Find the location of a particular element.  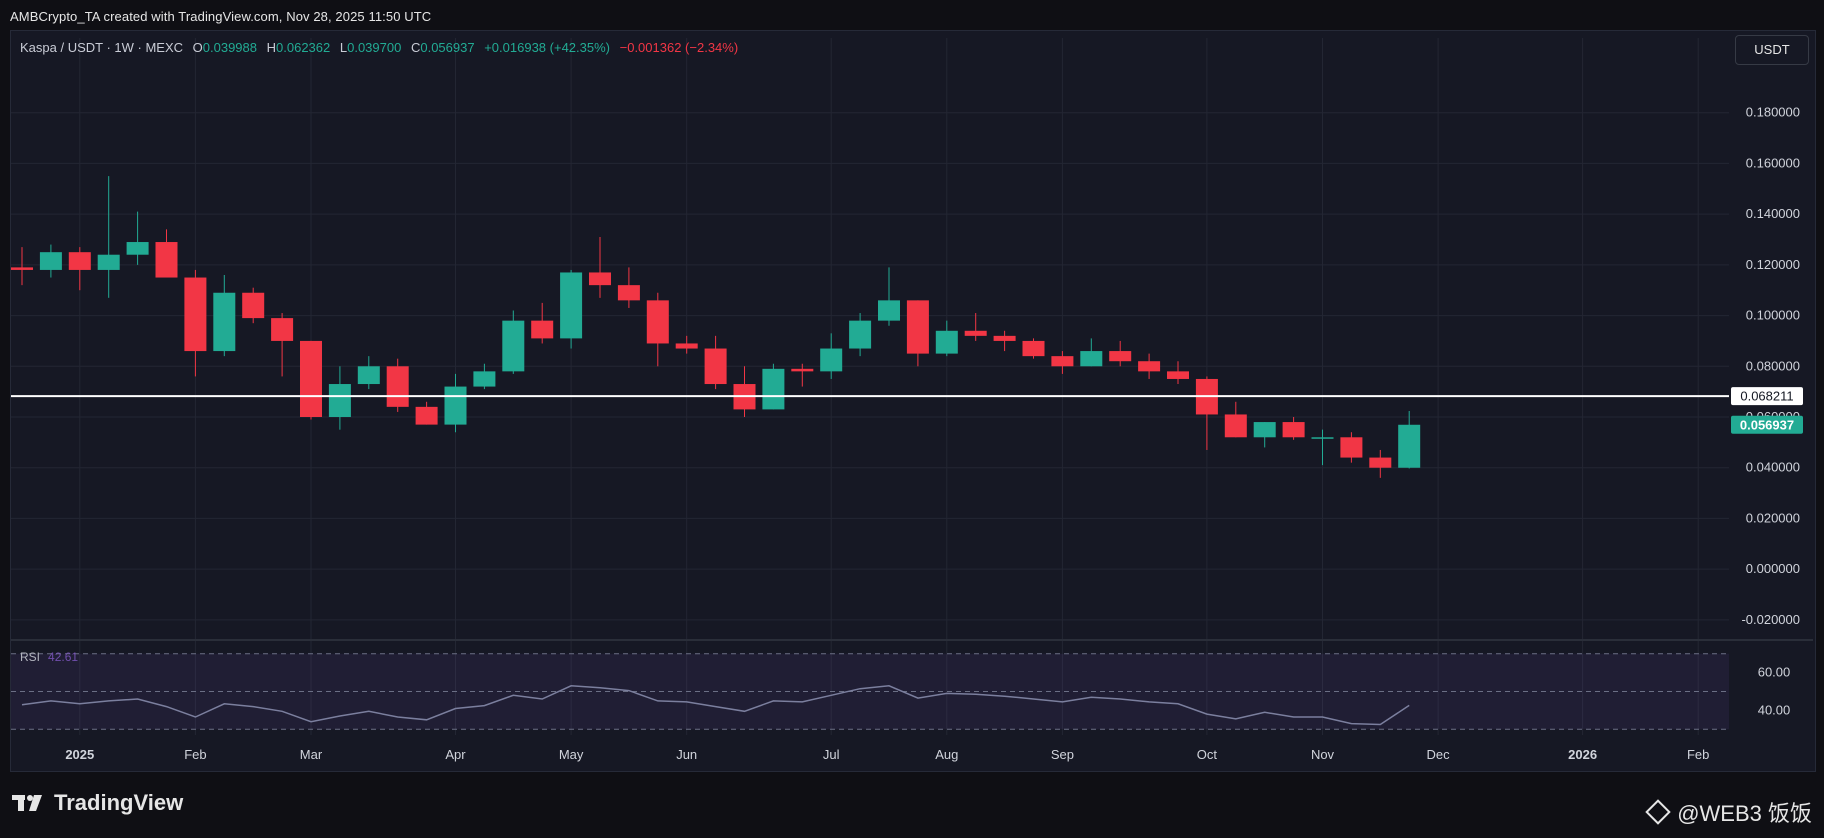

support-line-price-label: 0.068211 is located at coordinates (1766, 396).